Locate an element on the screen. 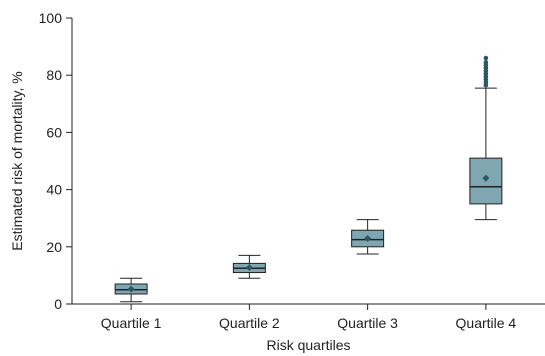 Image resolution: width=545 pixels, height=356 pixels. y-tick-label: 40 is located at coordinates (54, 190).